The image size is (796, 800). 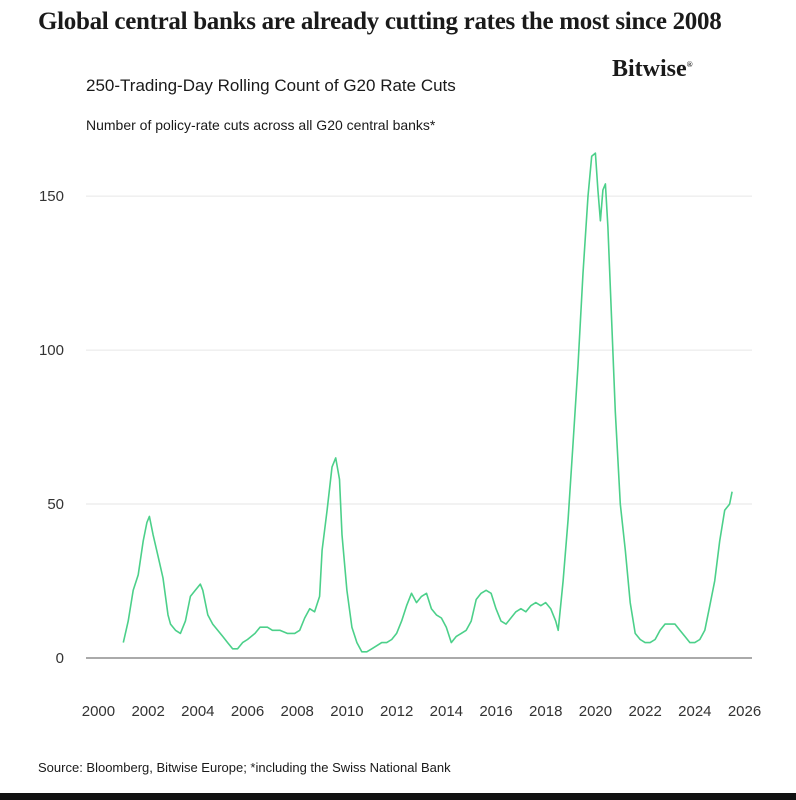 What do you see at coordinates (495, 711) in the screenshot?
I see `x-tick-label: 2016` at bounding box center [495, 711].